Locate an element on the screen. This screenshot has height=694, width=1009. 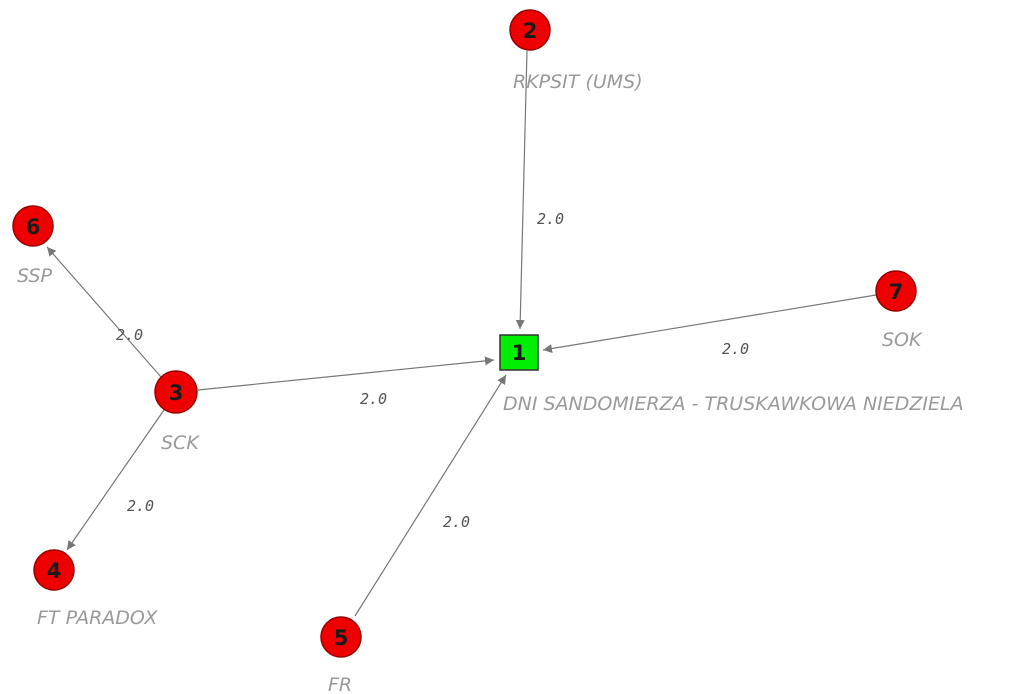
node-6: 6 SSP is located at coordinates (33, 246).